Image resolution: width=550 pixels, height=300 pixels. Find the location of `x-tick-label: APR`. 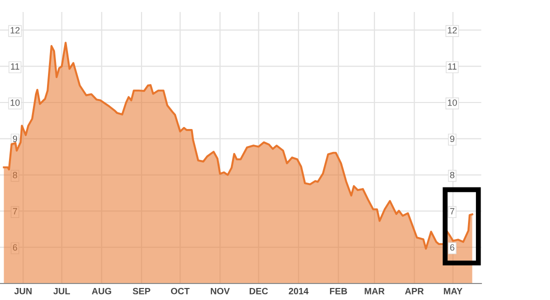

x-tick-label: APR is located at coordinates (414, 291).